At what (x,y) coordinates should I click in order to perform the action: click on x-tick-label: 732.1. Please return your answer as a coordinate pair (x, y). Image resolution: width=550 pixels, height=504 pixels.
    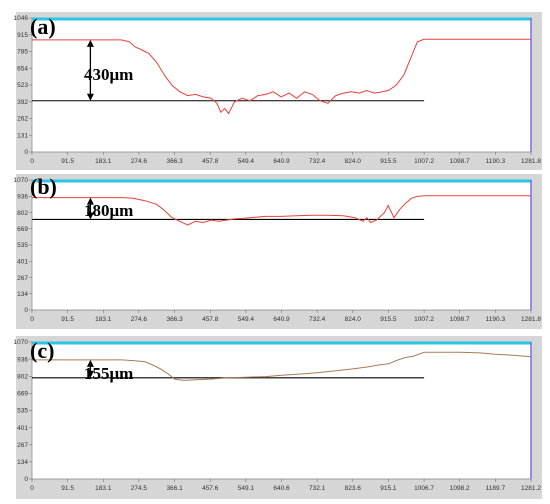
    Looking at the image, I should click on (317, 488).